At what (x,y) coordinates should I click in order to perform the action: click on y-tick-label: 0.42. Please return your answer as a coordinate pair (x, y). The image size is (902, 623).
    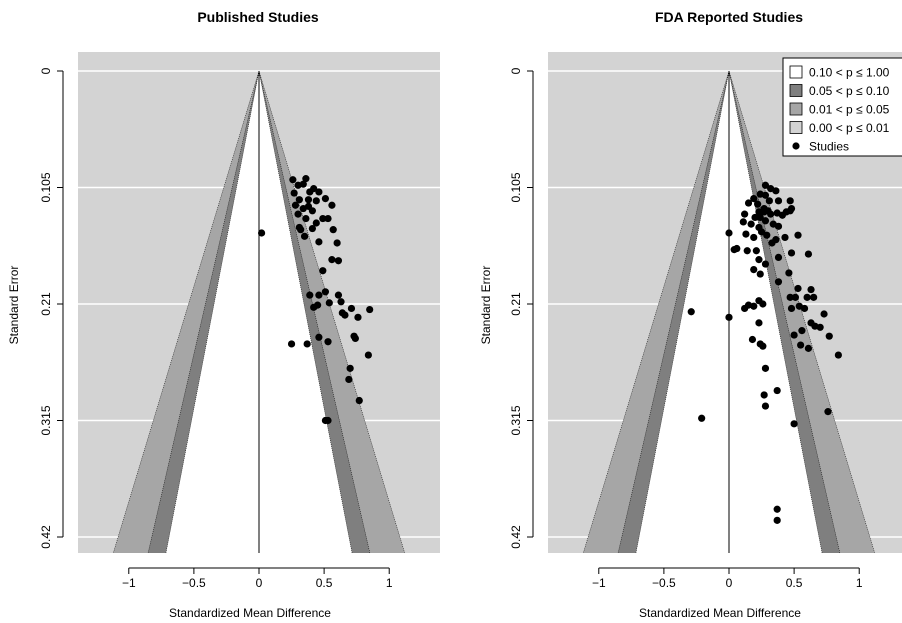
    Looking at the image, I should click on (516, 537).